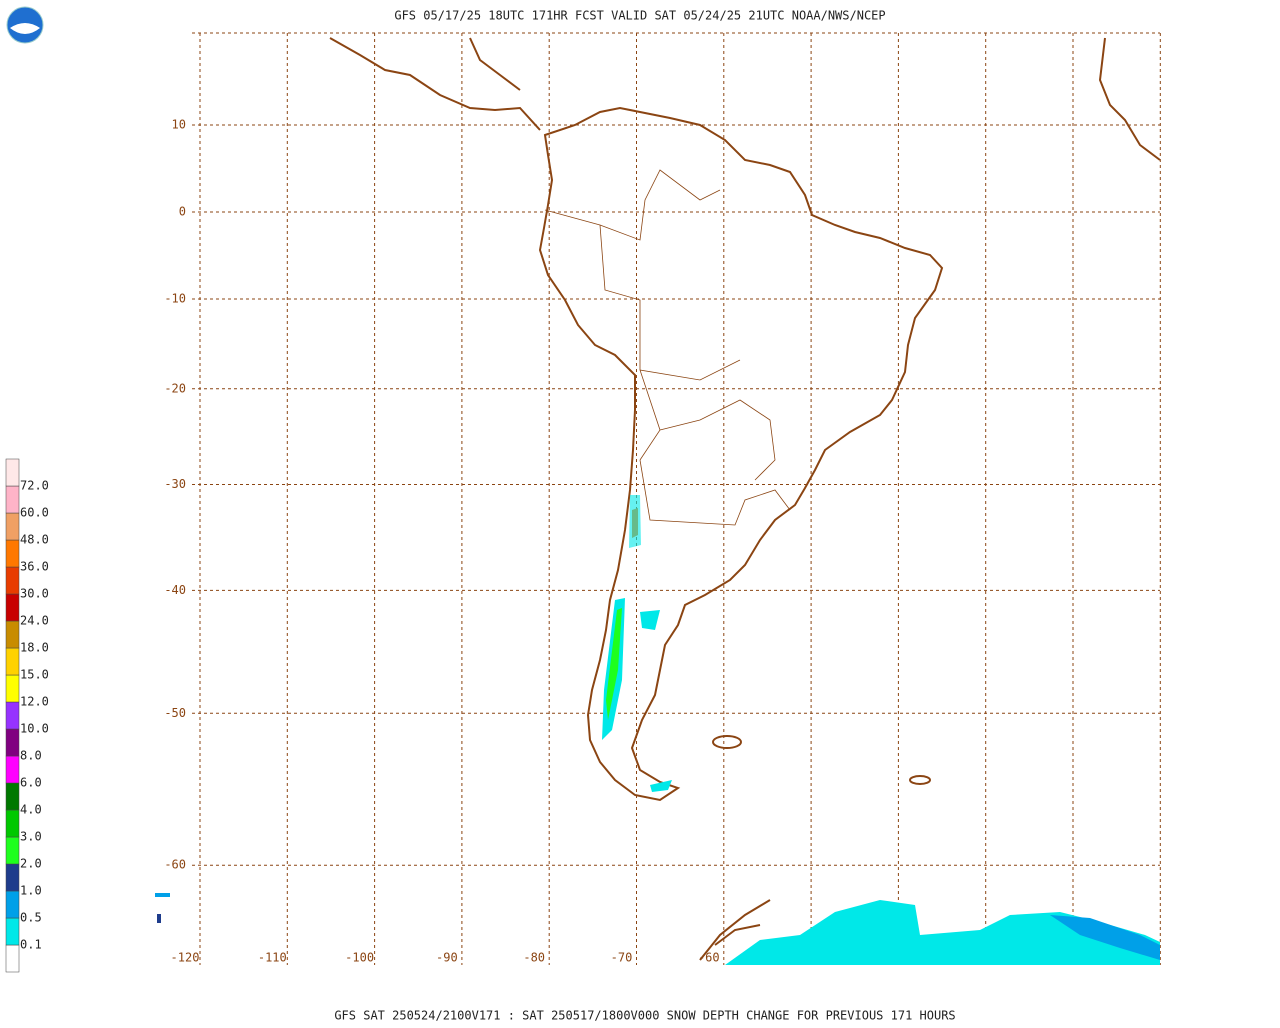 This screenshot has height=1028, width=1280. I want to click on legend-label: 24.0, so click(34, 621).